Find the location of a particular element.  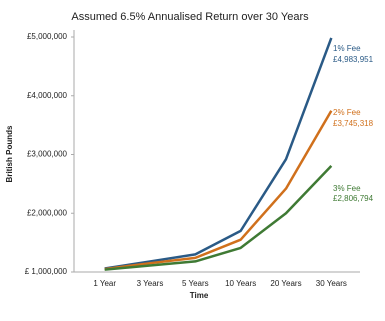

x-tick-label: 20 Years is located at coordinates (285, 283).